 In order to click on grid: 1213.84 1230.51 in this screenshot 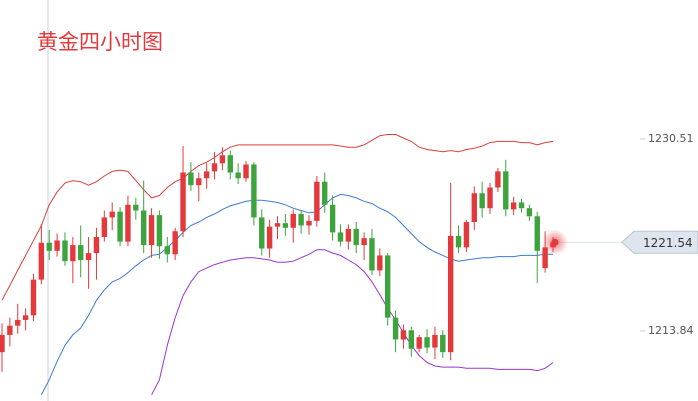, I will do `click(667, 234)`.